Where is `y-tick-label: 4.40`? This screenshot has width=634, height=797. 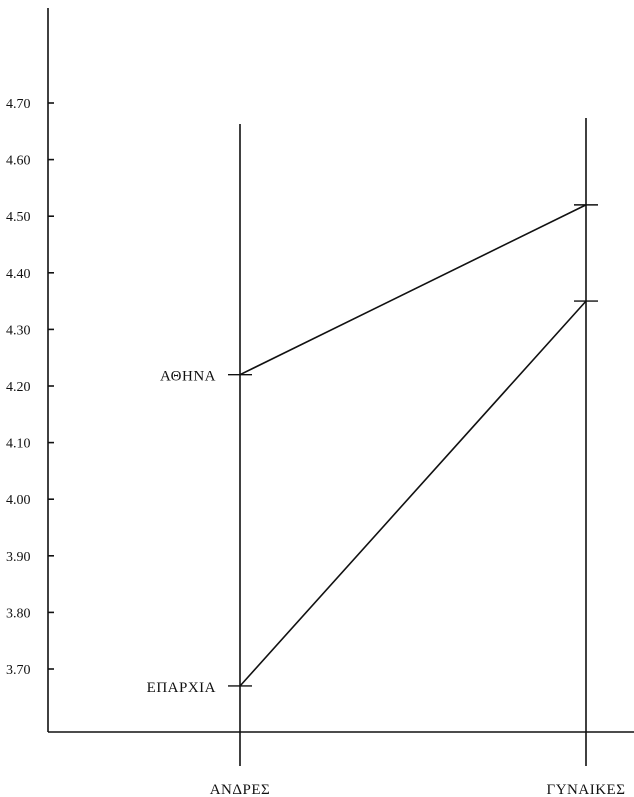 y-tick-label: 4.40 is located at coordinates (18, 274).